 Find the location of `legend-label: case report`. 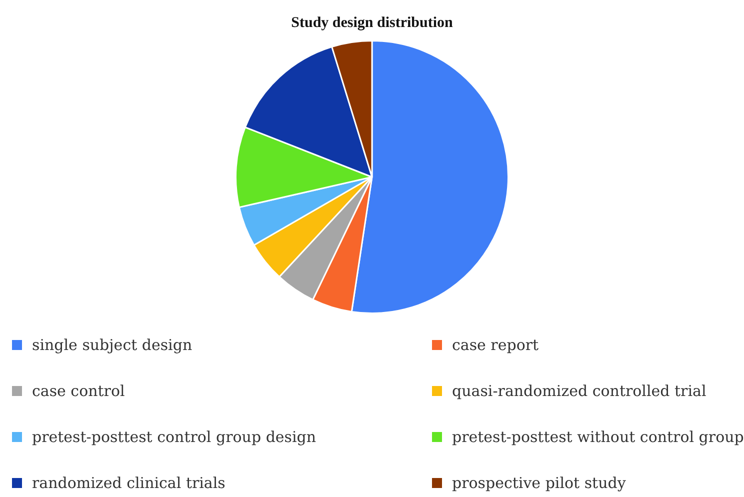

legend-label: case report is located at coordinates (495, 345).